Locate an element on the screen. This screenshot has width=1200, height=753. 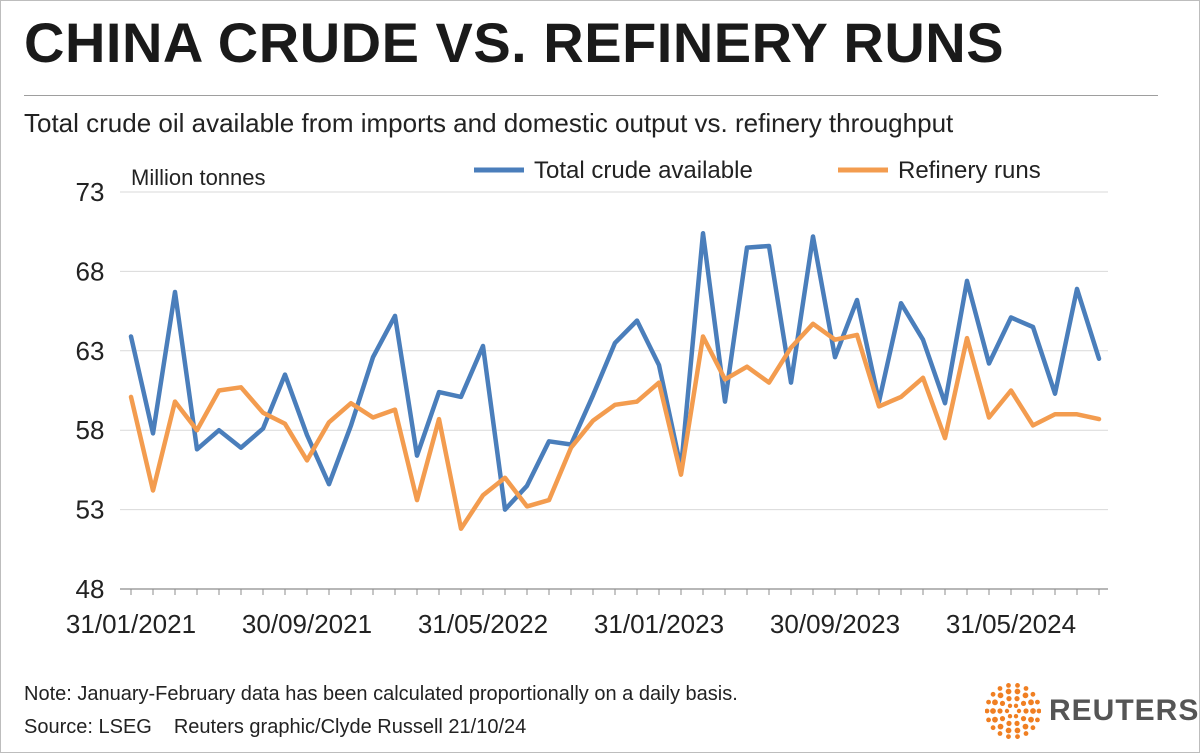
x-tick-label: 31/01/2021 is located at coordinates (131, 624).